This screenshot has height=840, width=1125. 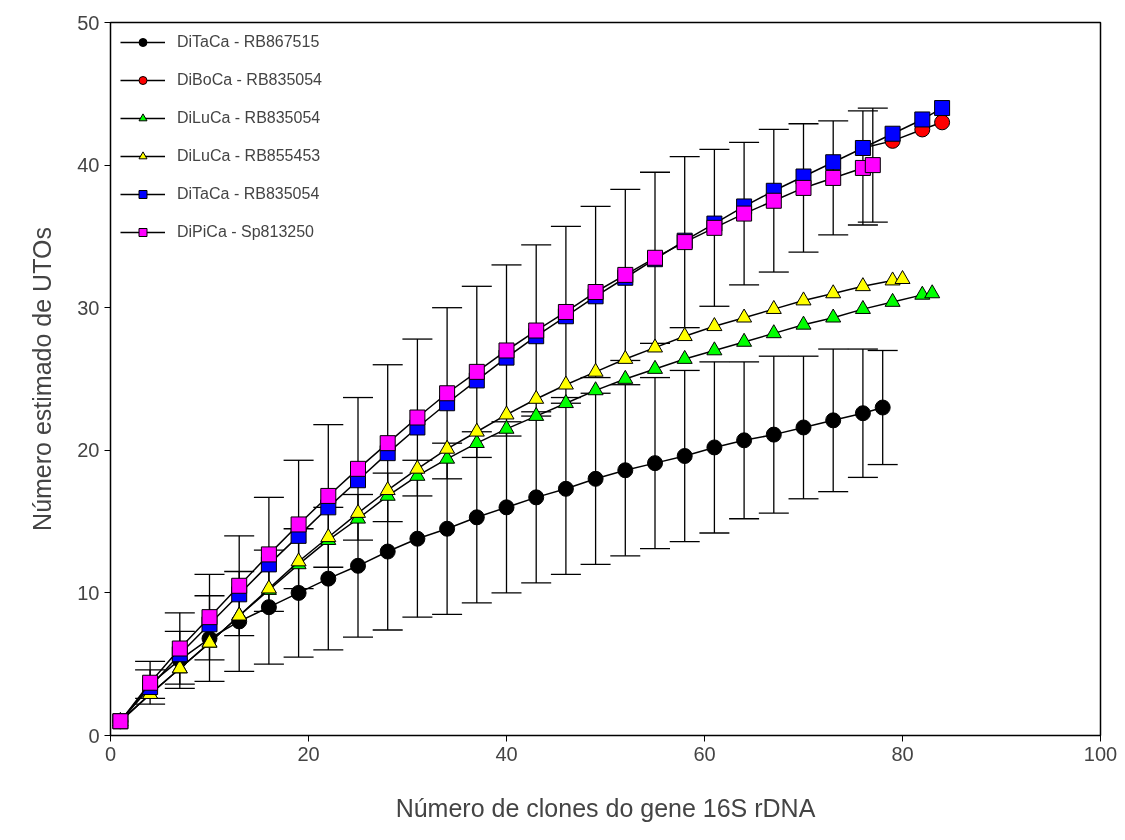 What do you see at coordinates (110, 753) in the screenshot?
I see `x-tick-label: 0` at bounding box center [110, 753].